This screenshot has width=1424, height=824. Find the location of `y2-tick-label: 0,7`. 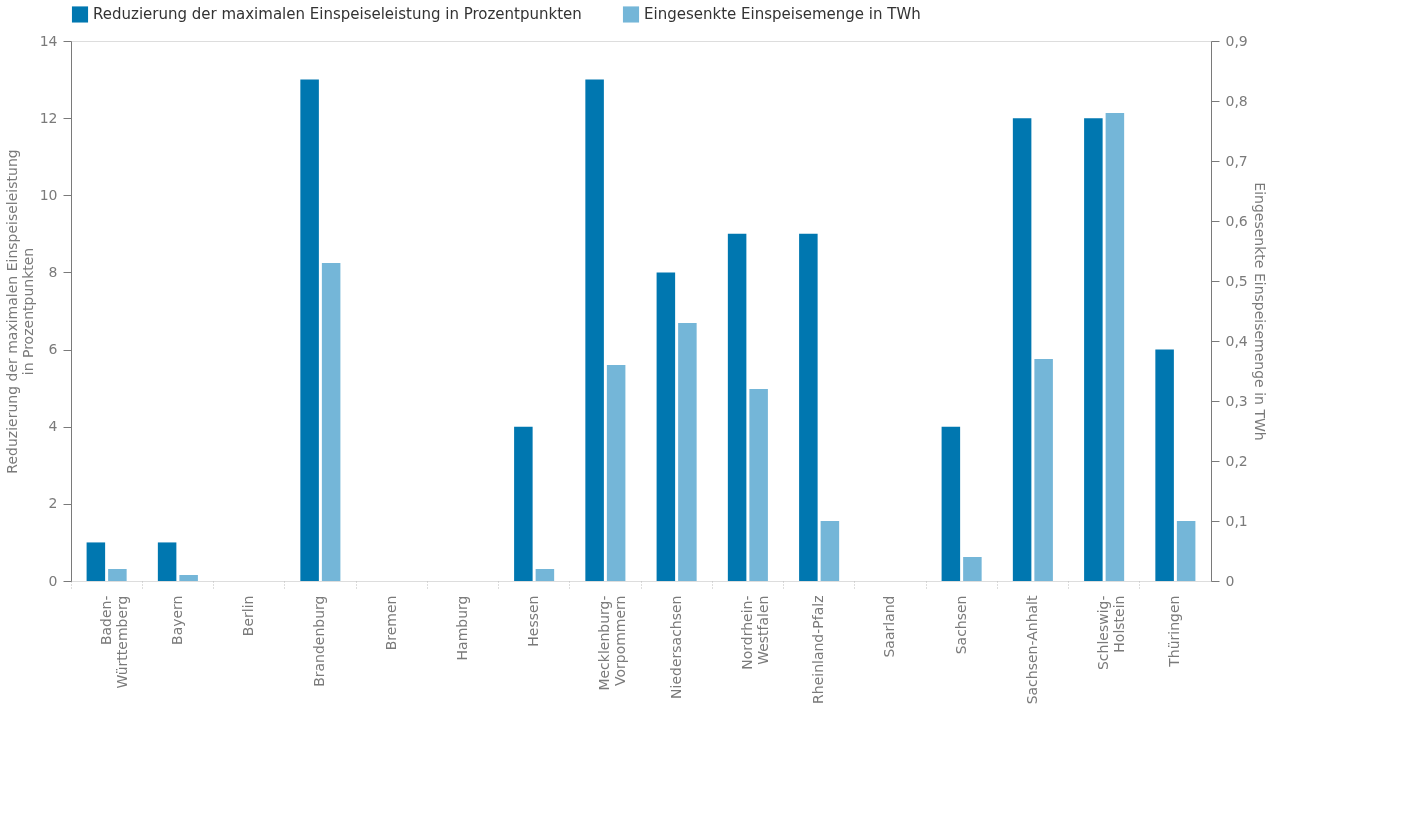

y2-tick-label: 0,7 is located at coordinates (1236, 160).